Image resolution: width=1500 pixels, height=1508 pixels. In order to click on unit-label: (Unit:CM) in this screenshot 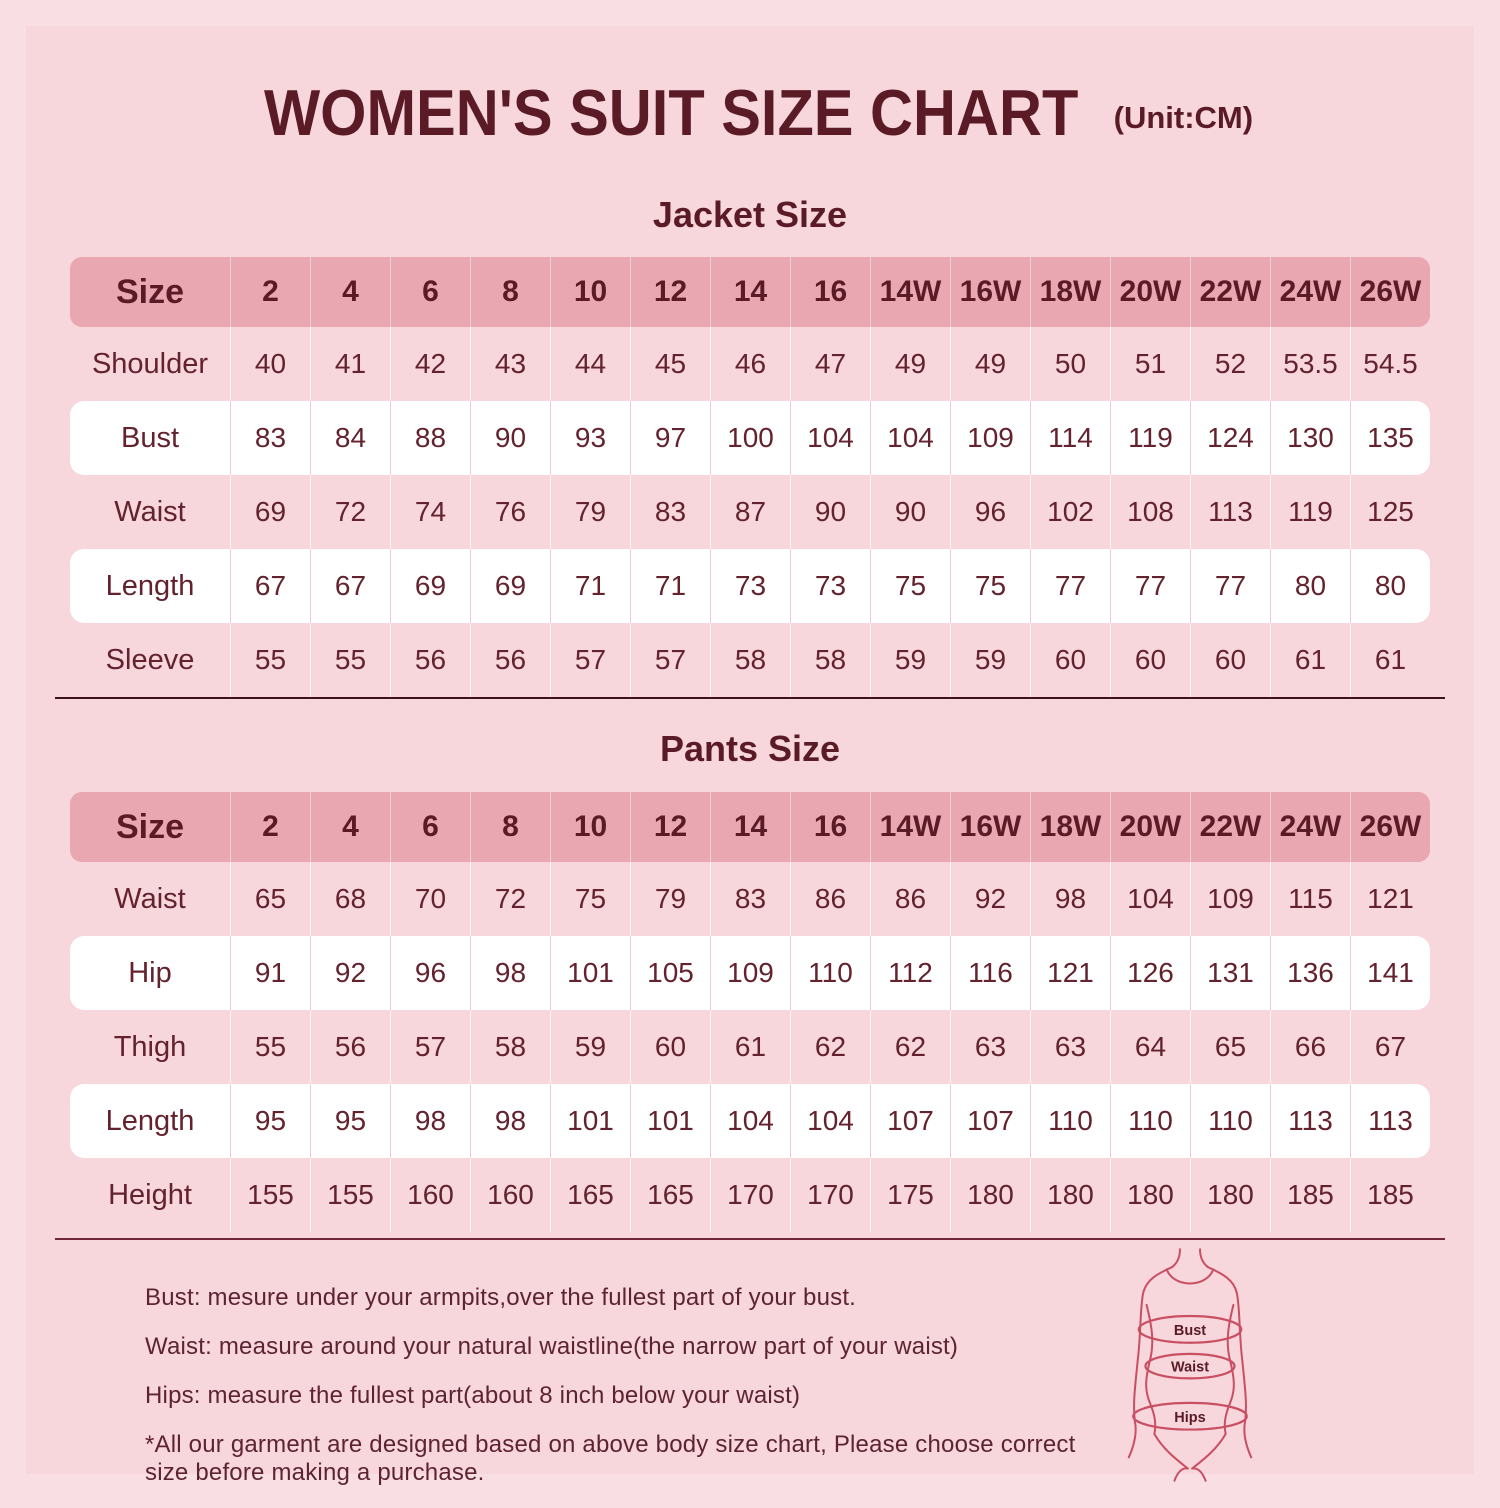, I will do `click(1183, 117)`.